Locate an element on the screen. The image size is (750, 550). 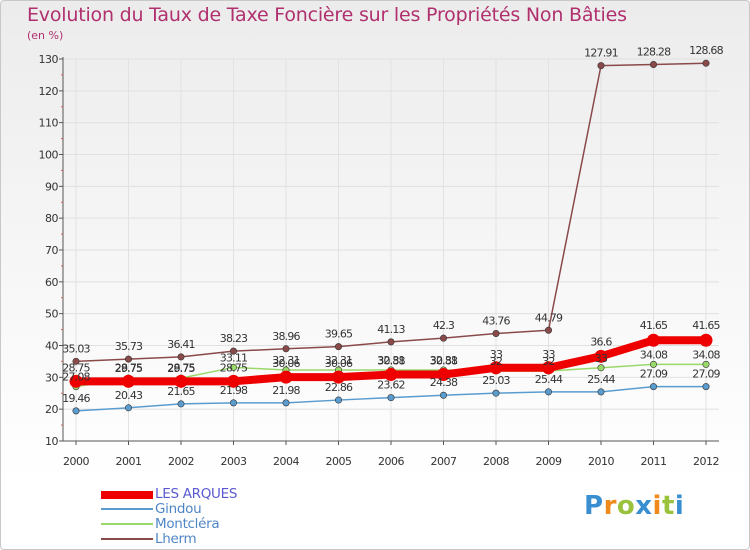
x-tick-label: 2005 is located at coordinates (339, 461).